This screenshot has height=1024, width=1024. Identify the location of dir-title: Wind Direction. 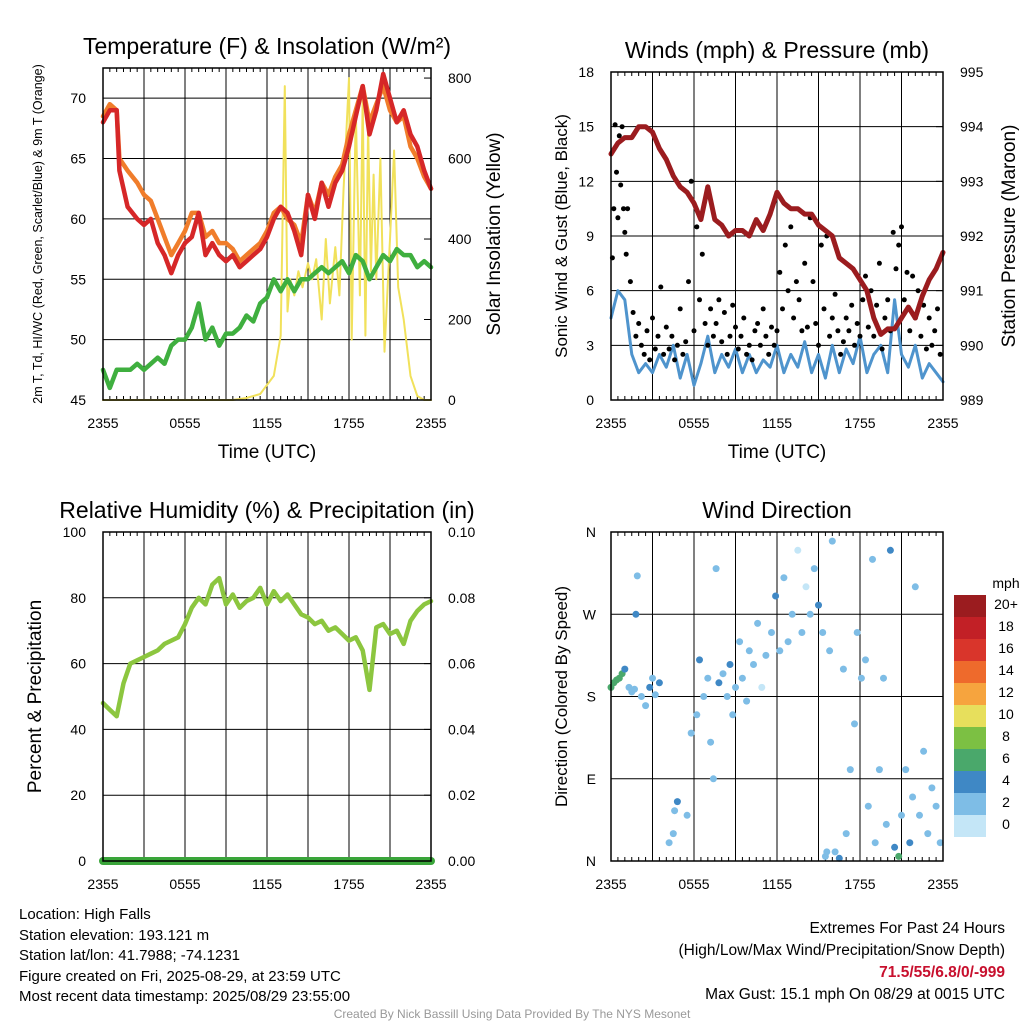
(777, 510).